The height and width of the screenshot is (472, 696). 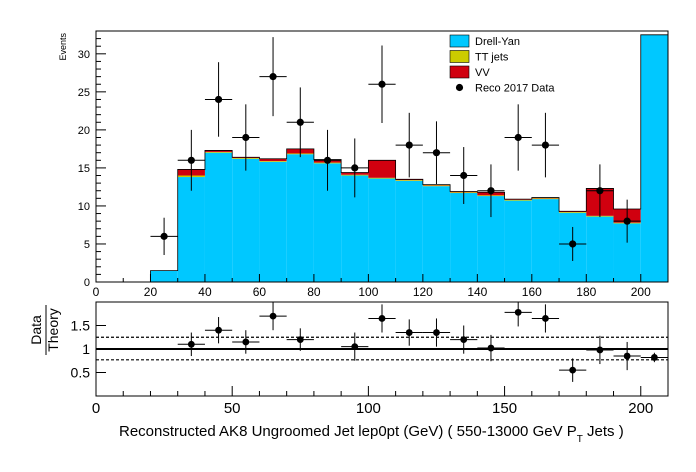 I want to click on main-xtick-label-9: 180, so click(x=586, y=292).